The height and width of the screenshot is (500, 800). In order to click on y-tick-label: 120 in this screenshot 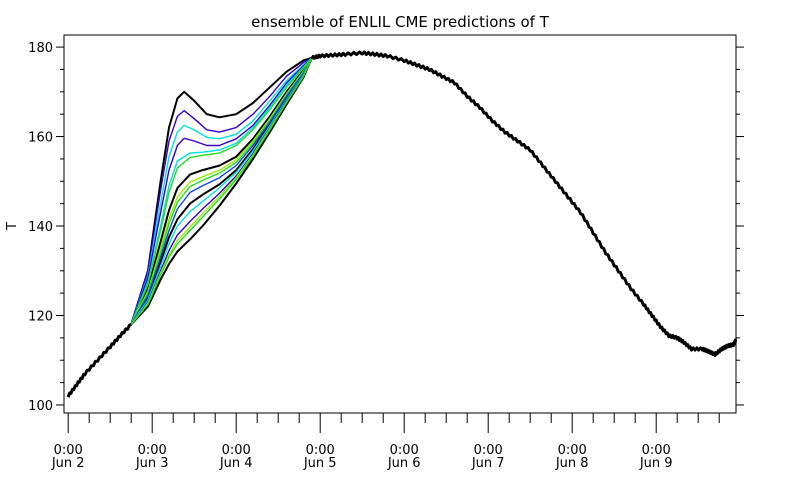, I will do `click(40, 316)`.